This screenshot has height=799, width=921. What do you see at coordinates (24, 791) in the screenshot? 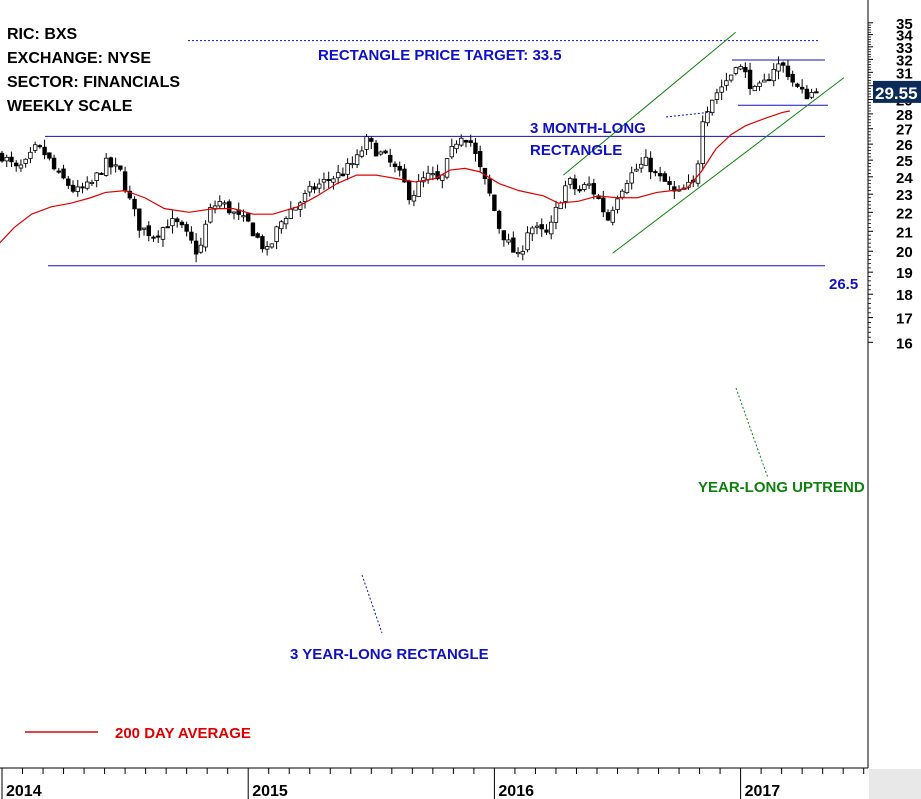
I see `year-label: 2014` at bounding box center [24, 791].